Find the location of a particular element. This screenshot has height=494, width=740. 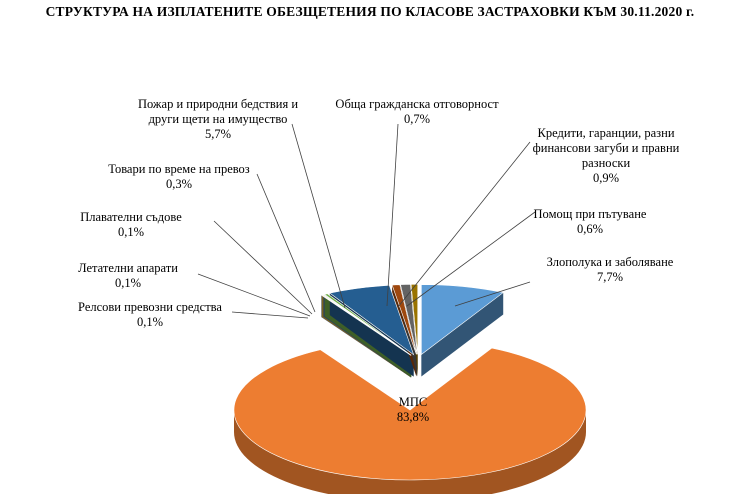

slice-label-7: Обща гражданска отговорност 0,7% is located at coordinates (417, 111).